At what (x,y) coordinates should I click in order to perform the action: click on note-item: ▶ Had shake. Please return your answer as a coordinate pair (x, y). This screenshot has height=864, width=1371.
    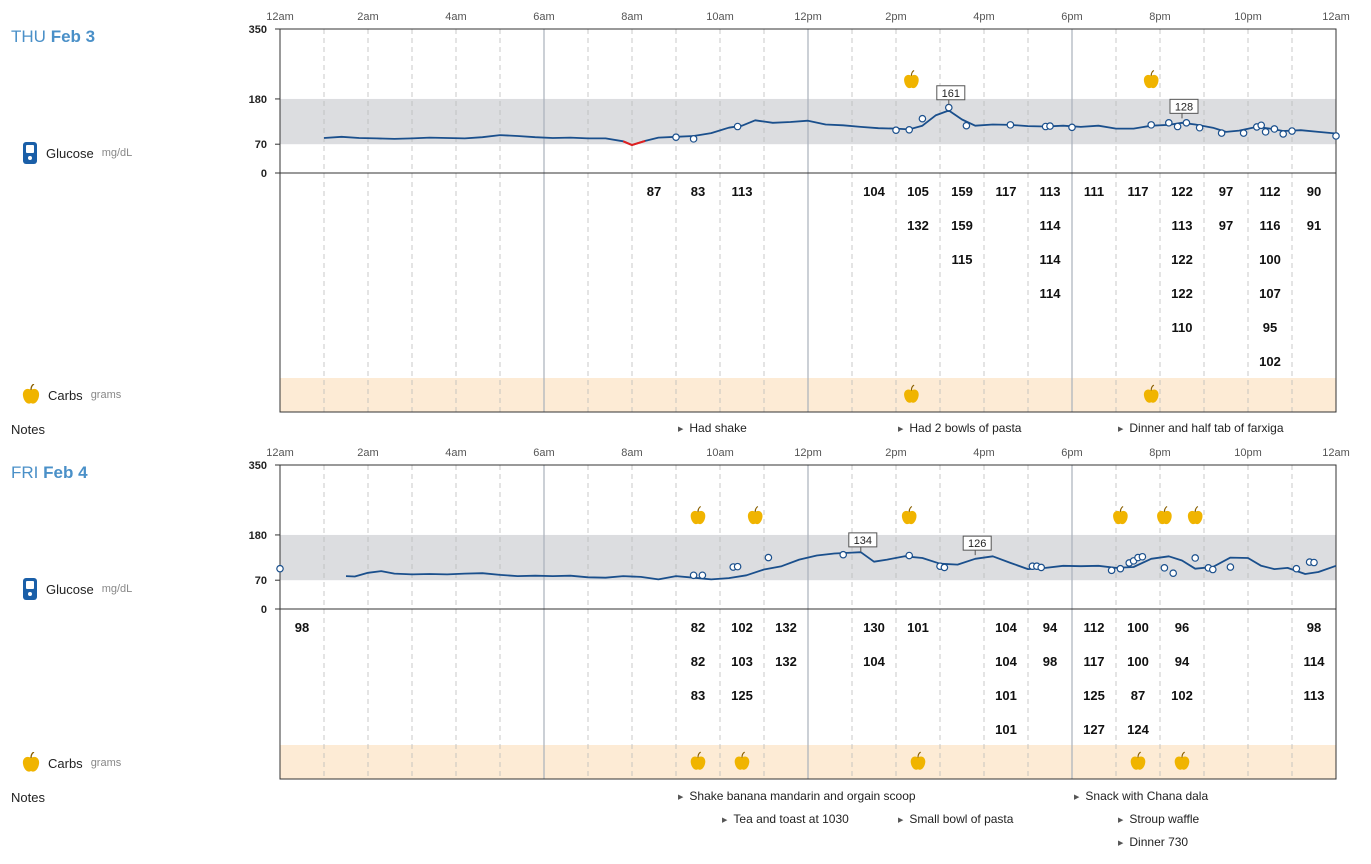
    Looking at the image, I should click on (712, 428).